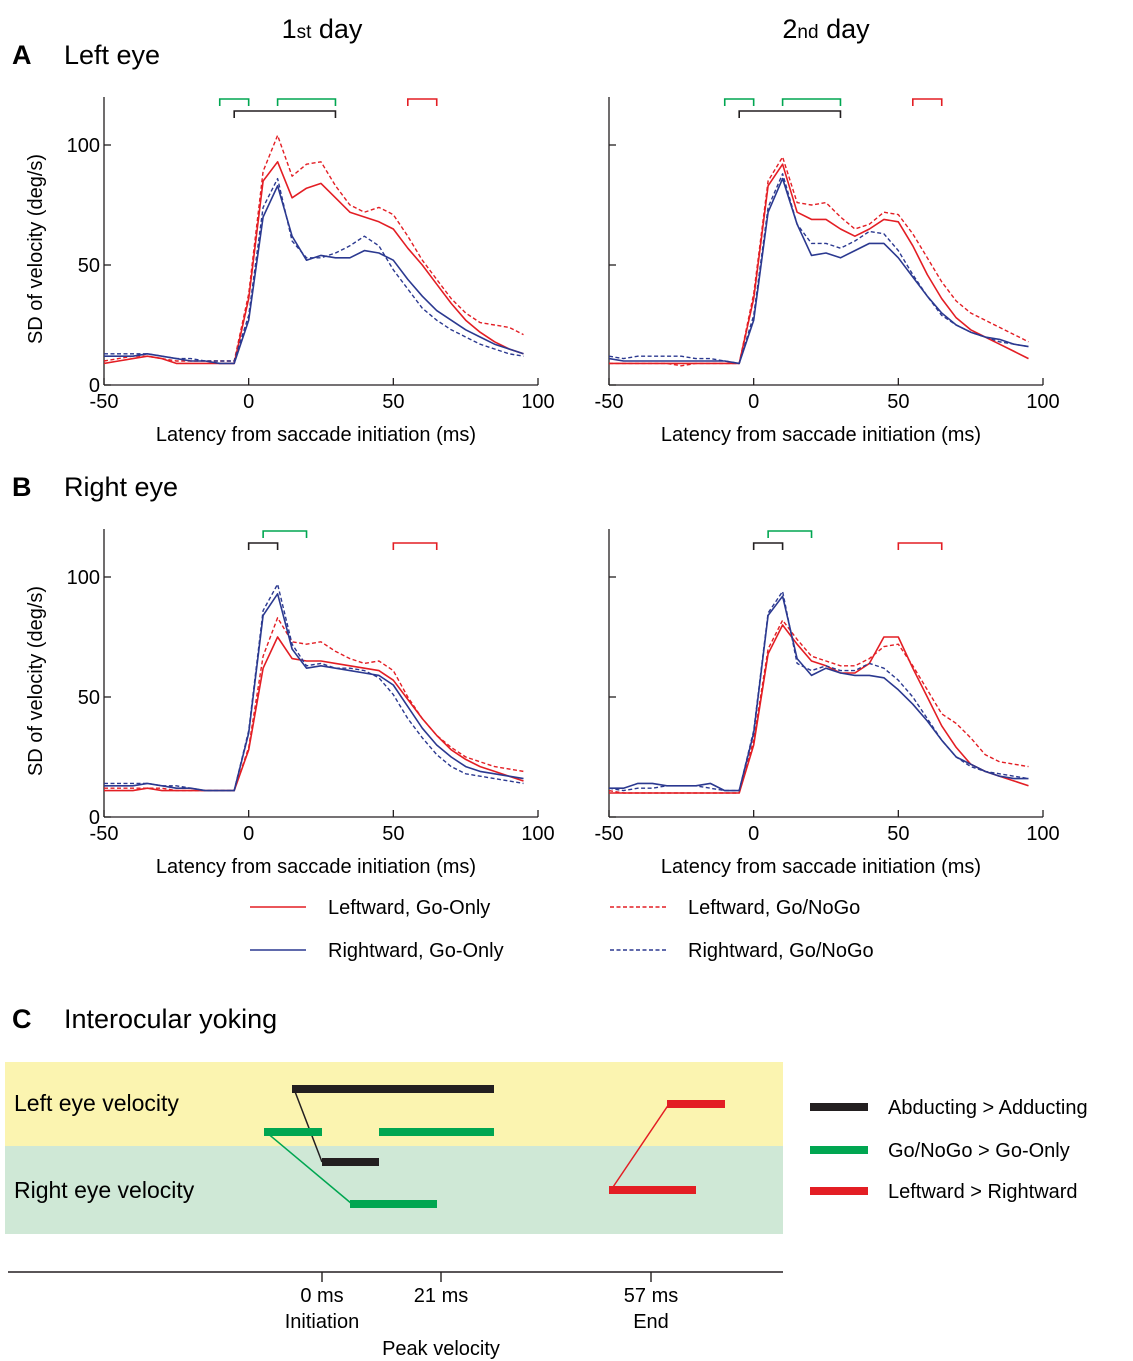 The height and width of the screenshot is (1361, 1133). I want to click on timeline-label-57ms: 57 ms, so click(651, 1296).